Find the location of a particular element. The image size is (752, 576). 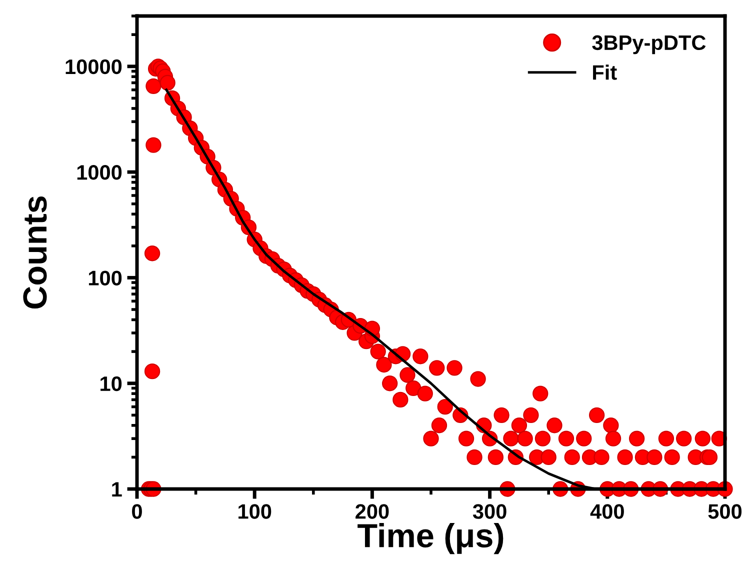

y-axis-title: Counts is located at coordinates (35, 252).